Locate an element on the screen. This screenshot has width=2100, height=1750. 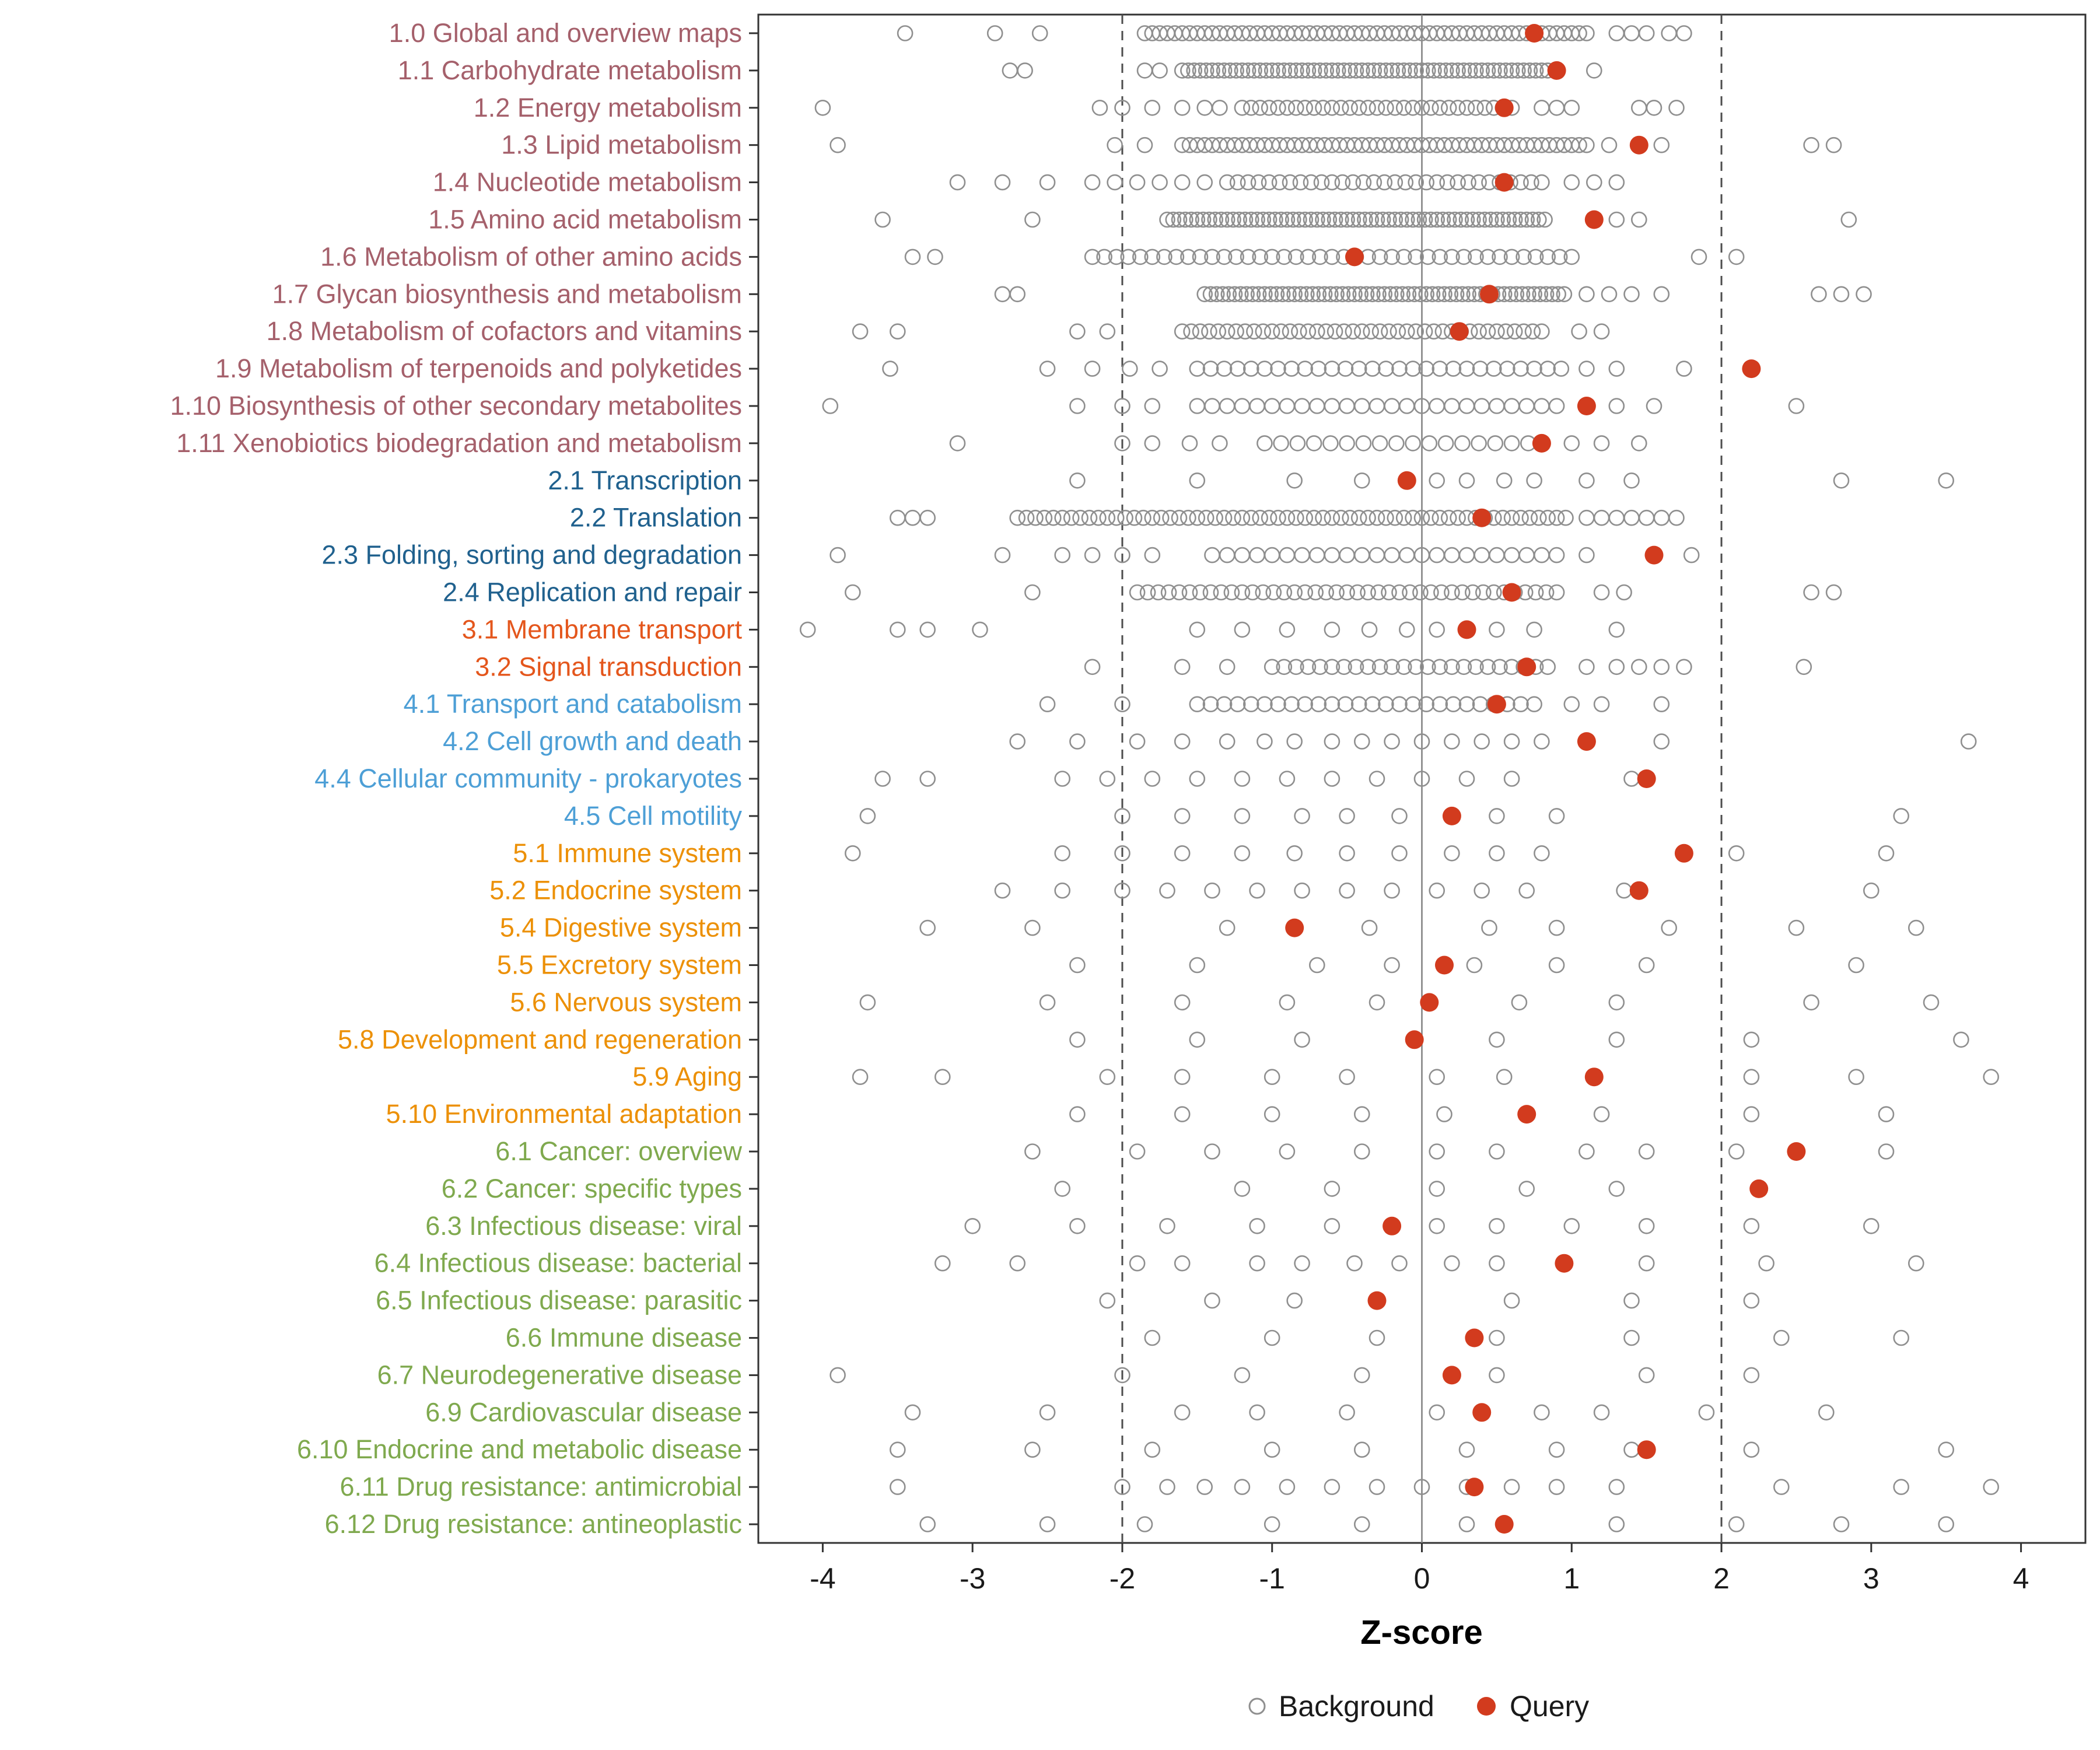
category-label: 6.3 Infectious disease: viral is located at coordinates (583, 1226).